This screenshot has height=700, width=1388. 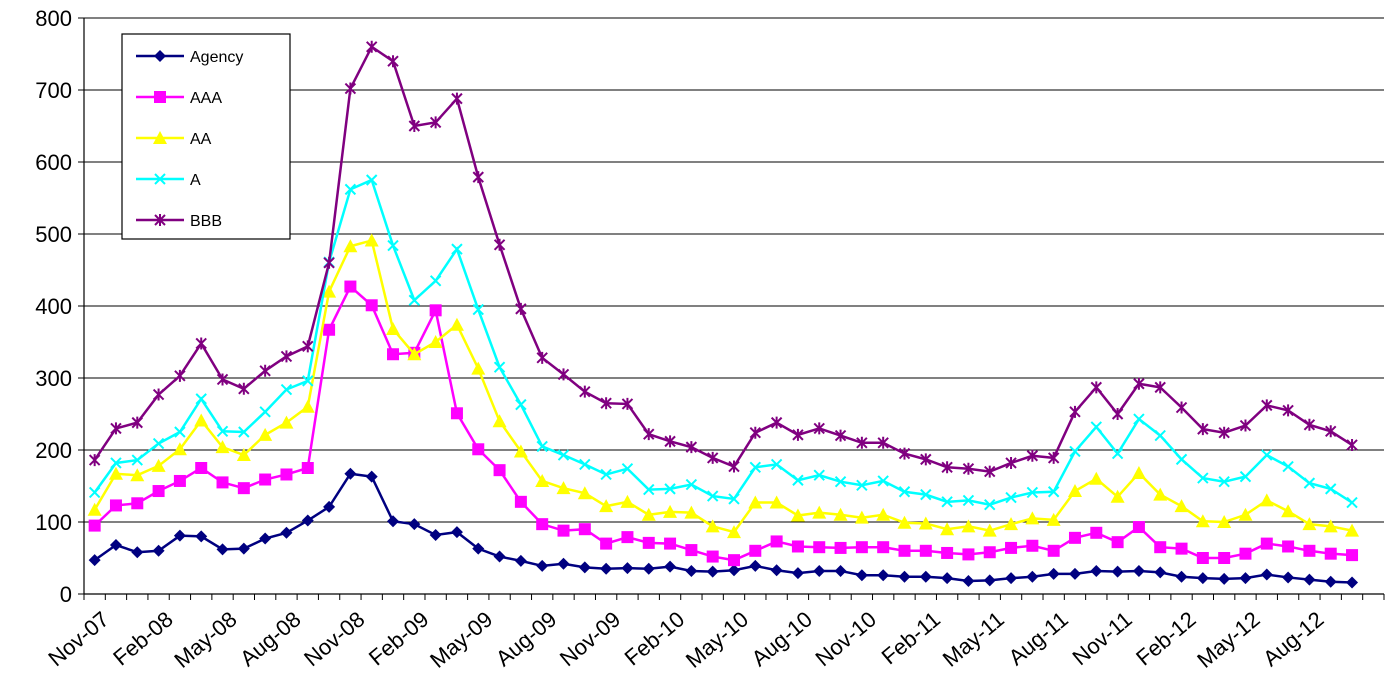 What do you see at coordinates (1165, 638) in the screenshot?
I see `x-tick-label: Feb-12` at bounding box center [1165, 638].